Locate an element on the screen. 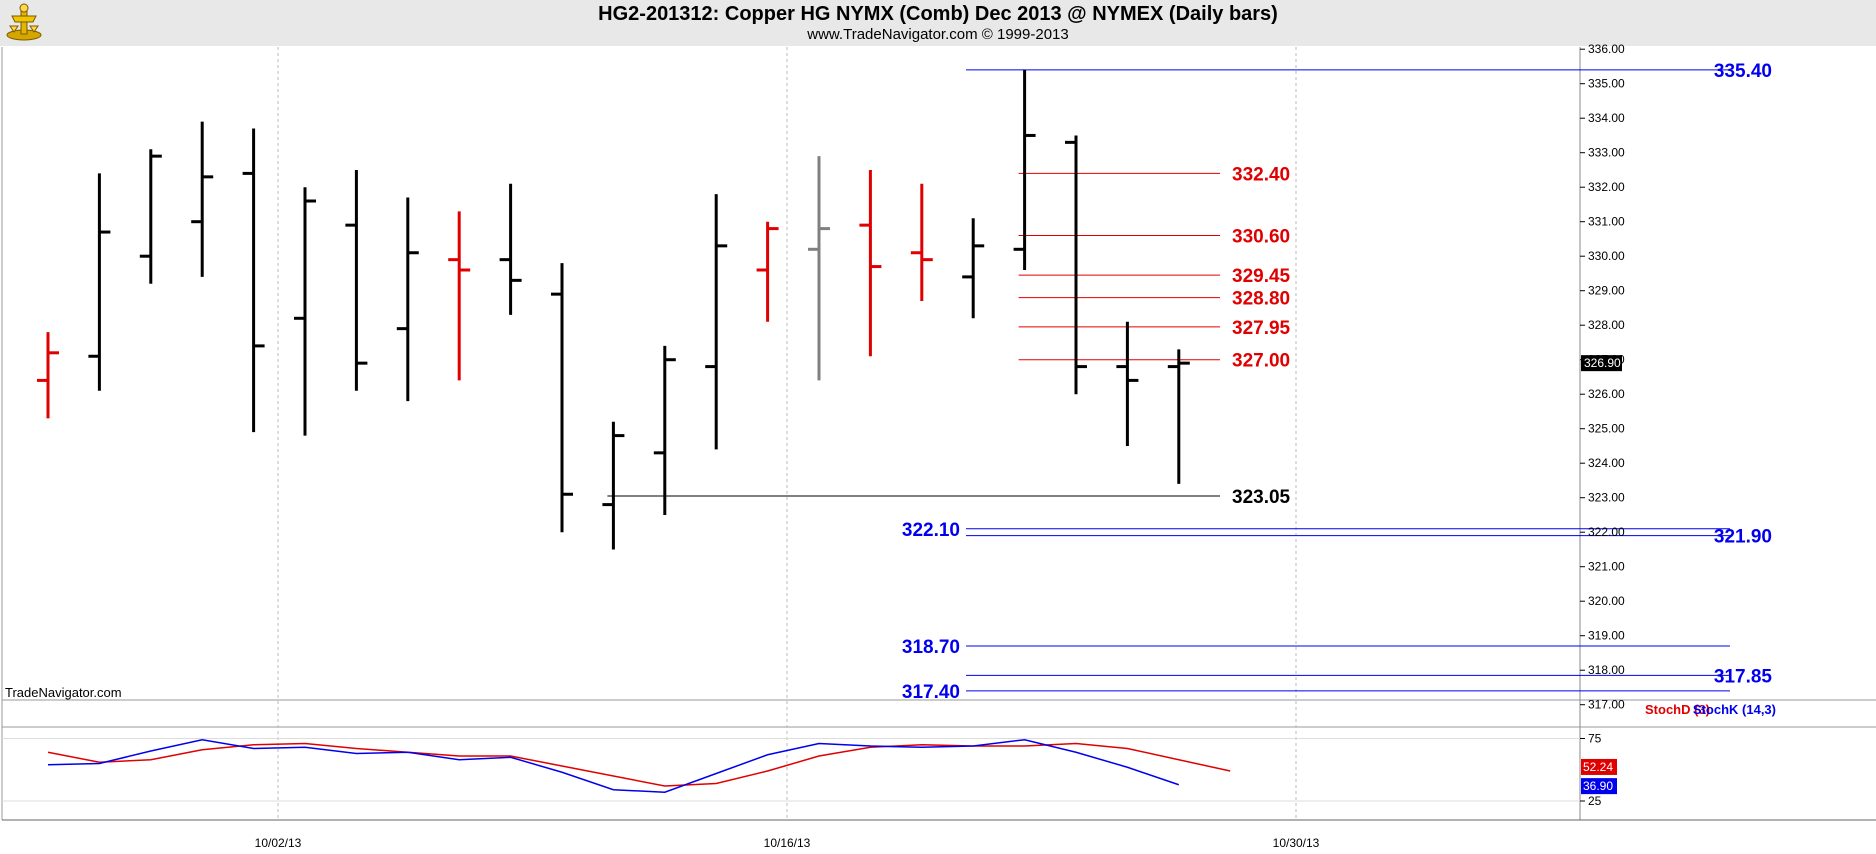 The height and width of the screenshot is (854, 1876). date-axis: 10/02/13 10/16/13 10/30/13 is located at coordinates (787, 843).